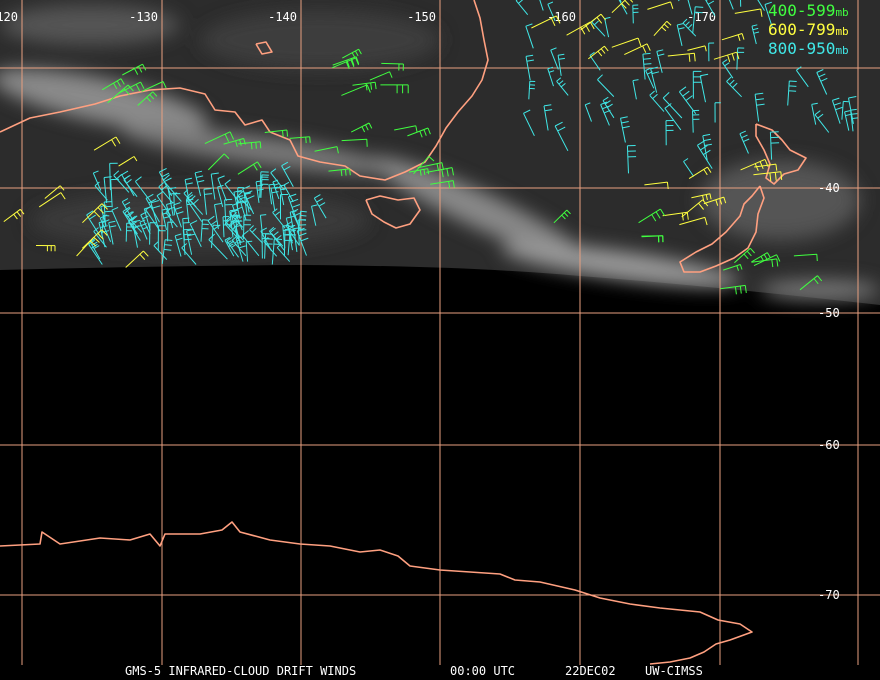  I want to click on legend-range: 400-599, so click(801, 10).